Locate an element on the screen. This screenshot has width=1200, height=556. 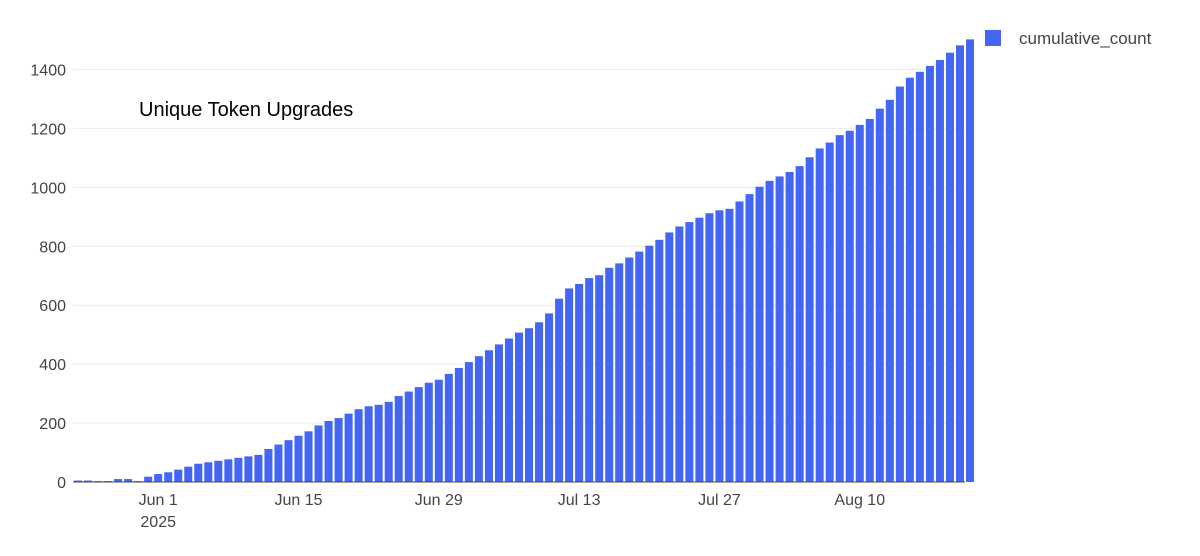
legend: cumulative_count is located at coordinates (1068, 38).